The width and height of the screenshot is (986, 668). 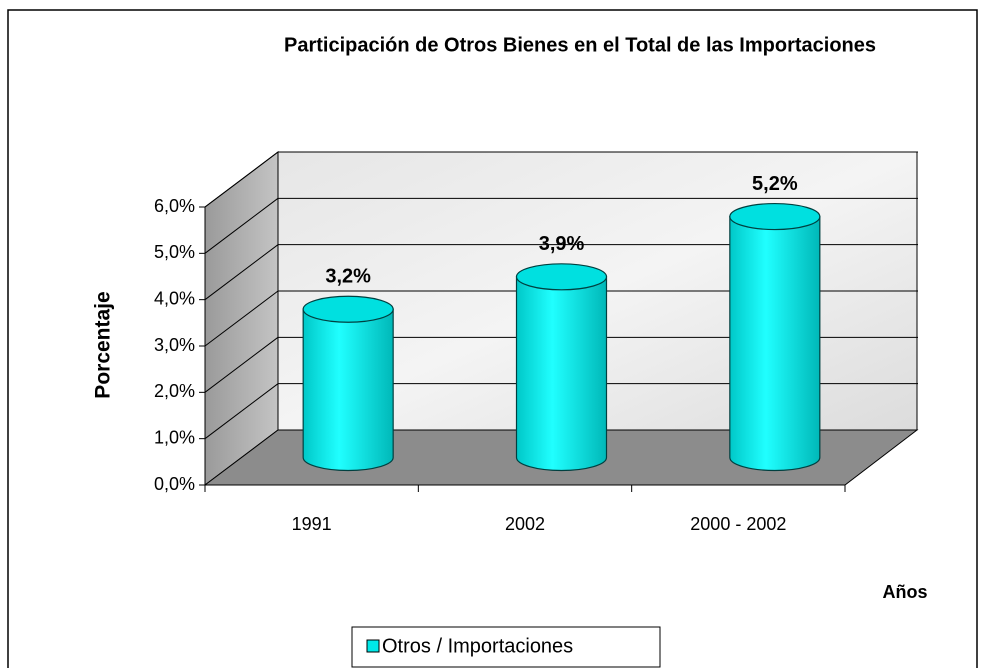 What do you see at coordinates (562, 244) in the screenshot?
I see `value-label: 3,9%` at bounding box center [562, 244].